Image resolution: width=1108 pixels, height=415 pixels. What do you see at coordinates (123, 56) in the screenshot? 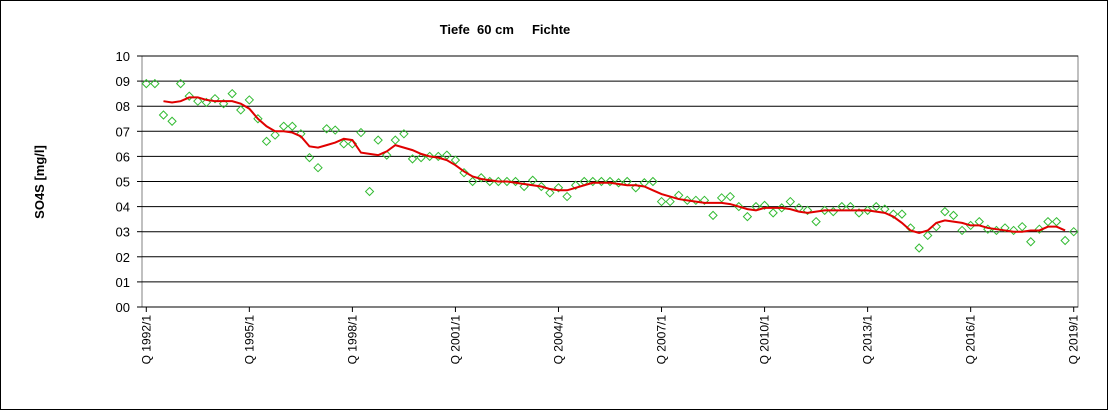
I see `y-tick-label: 10` at bounding box center [123, 56].